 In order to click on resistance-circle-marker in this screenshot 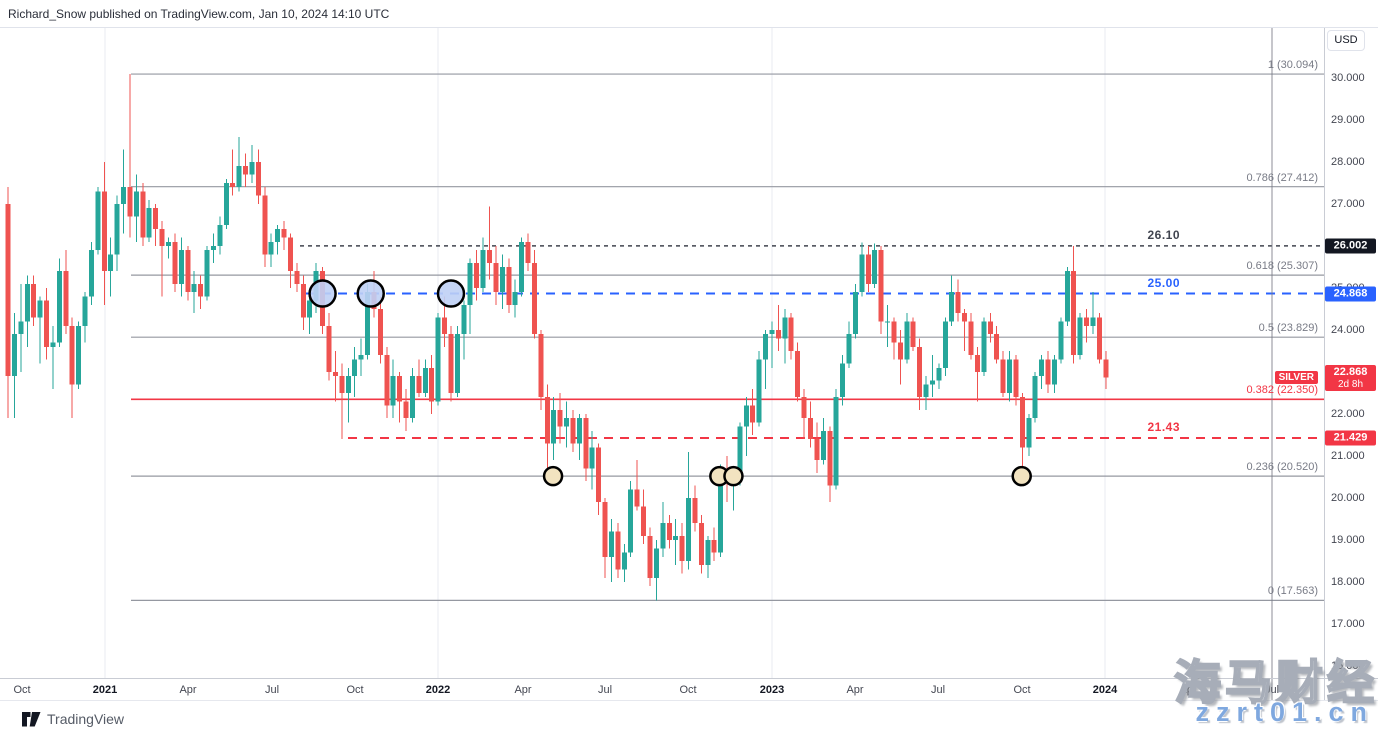, I will do `click(322, 293)`.